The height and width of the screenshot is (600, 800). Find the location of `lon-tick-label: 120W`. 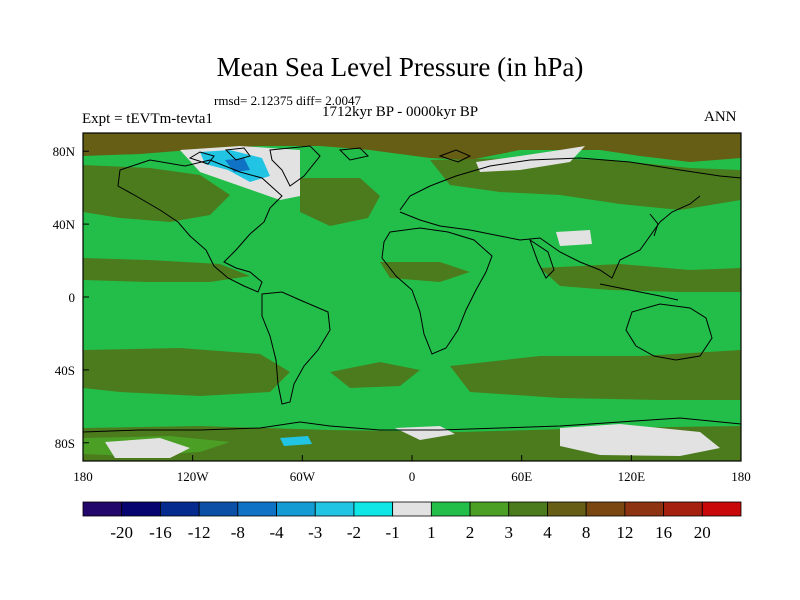

lon-tick-label: 120W is located at coordinates (193, 476).